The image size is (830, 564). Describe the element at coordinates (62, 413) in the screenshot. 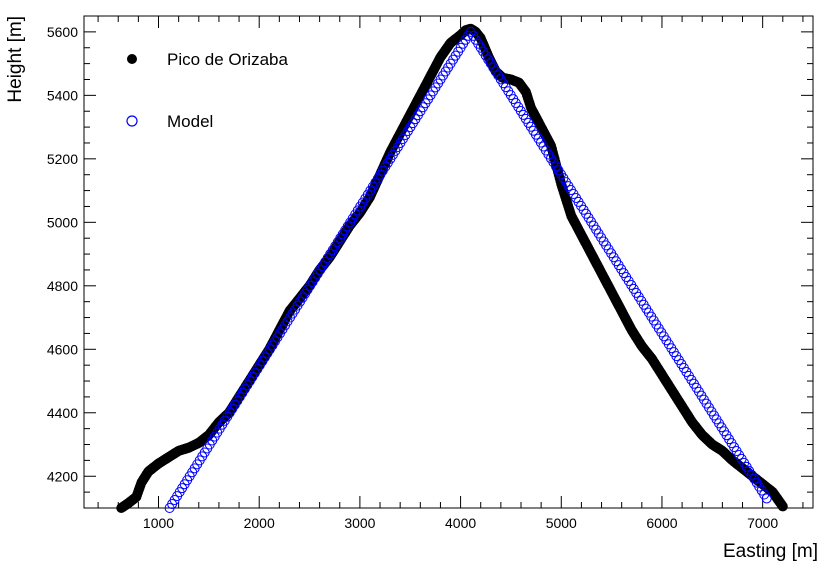

I see `y-tick-label: 4400` at that location.